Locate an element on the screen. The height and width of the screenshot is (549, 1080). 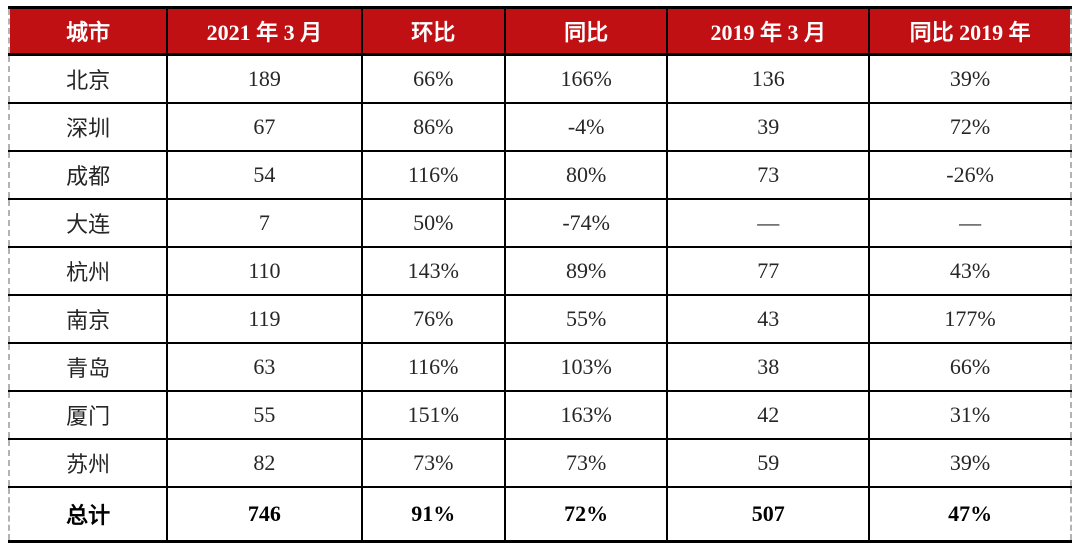
value-cell: -4% is located at coordinates (586, 127).